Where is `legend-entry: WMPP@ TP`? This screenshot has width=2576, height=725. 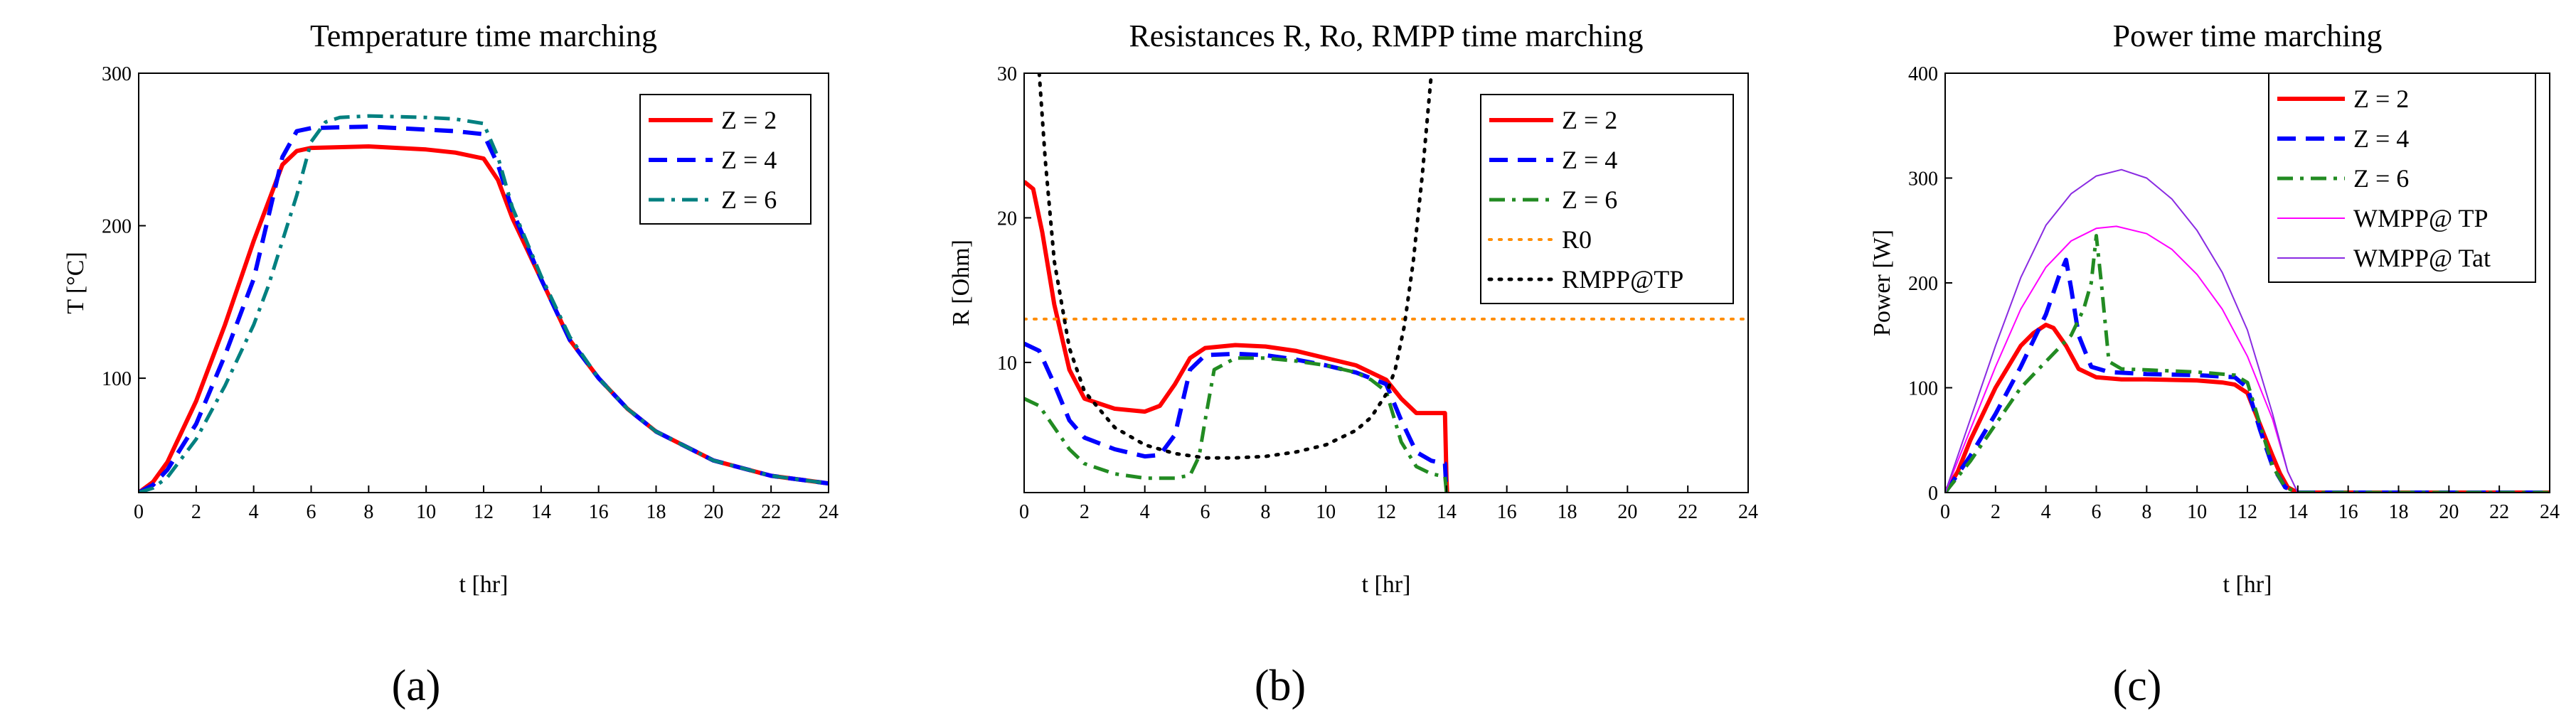
legend-entry: WMPP@ TP is located at coordinates (2421, 218).